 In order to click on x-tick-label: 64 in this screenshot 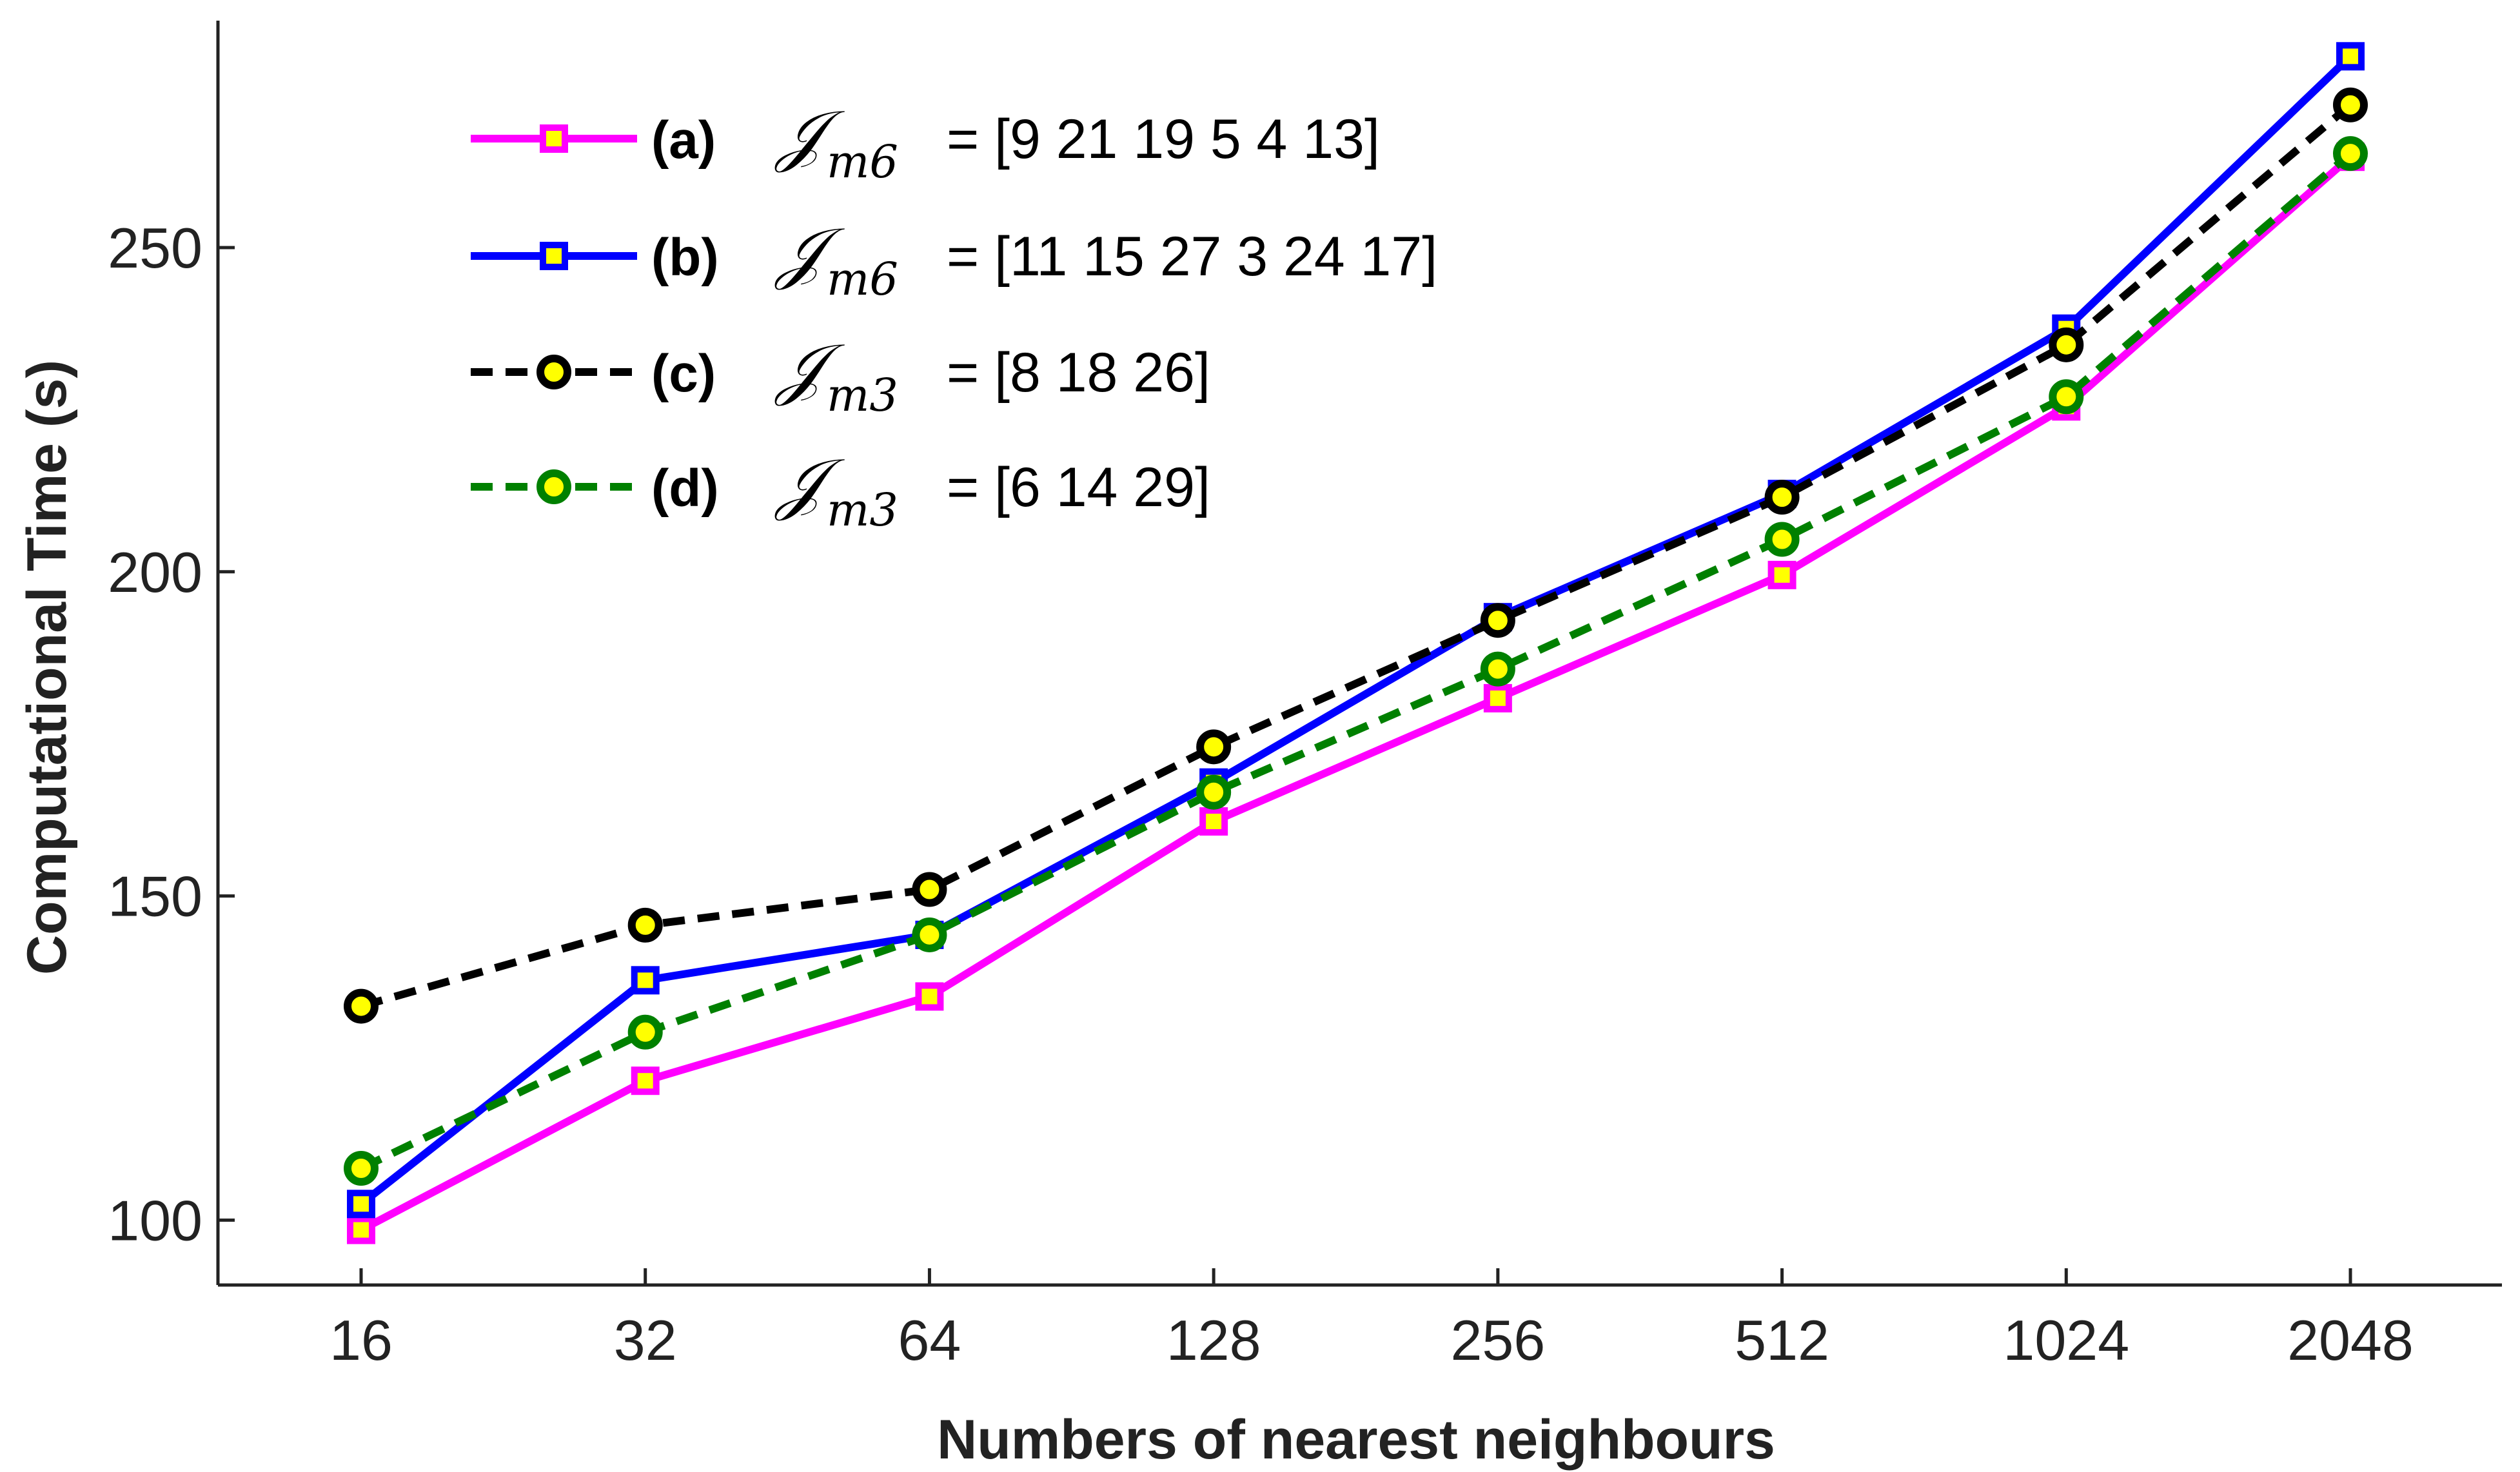, I will do `click(930, 1340)`.